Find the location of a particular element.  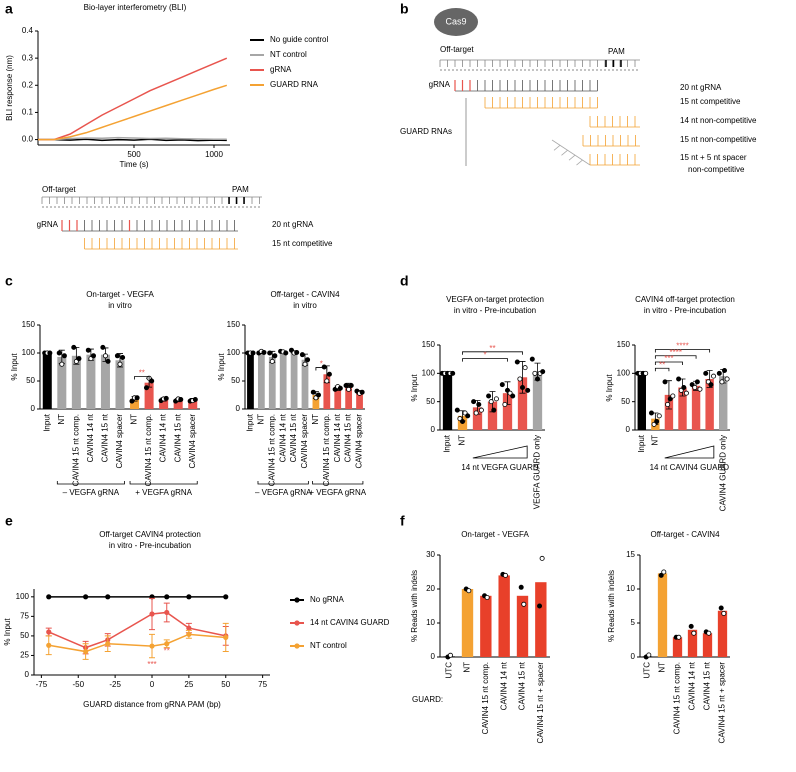

x-axis-label: Time (s) is located at coordinates (133, 164).